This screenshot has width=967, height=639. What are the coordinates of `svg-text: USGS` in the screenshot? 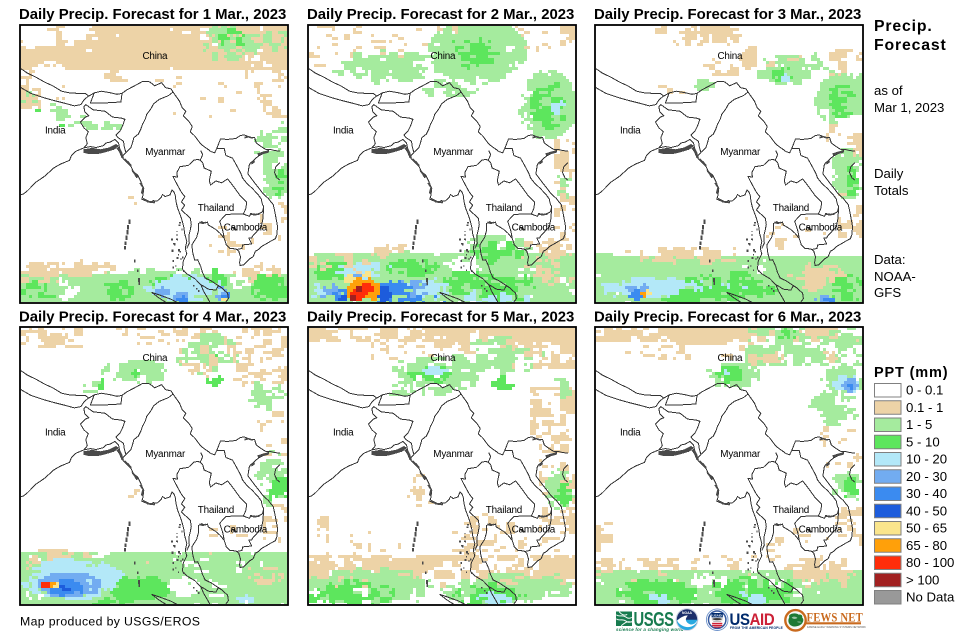 It's located at (654, 619).